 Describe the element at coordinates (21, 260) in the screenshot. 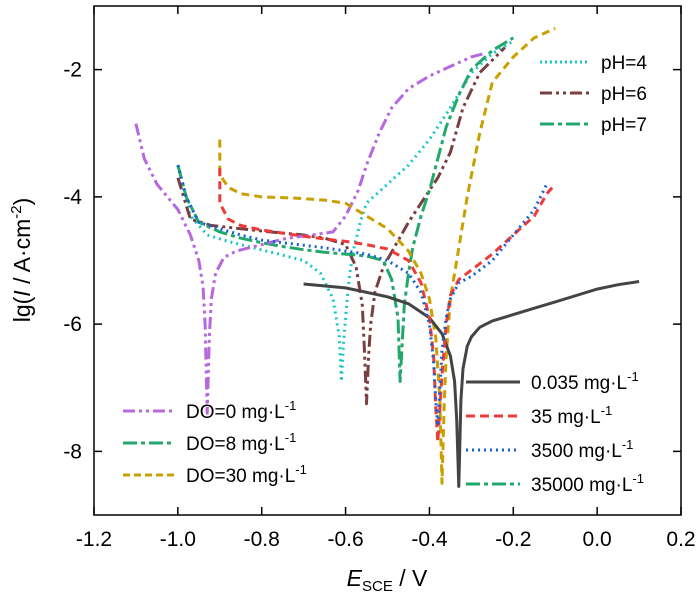

I see `y-axis-title: lg(I / A·cm-2)` at that location.